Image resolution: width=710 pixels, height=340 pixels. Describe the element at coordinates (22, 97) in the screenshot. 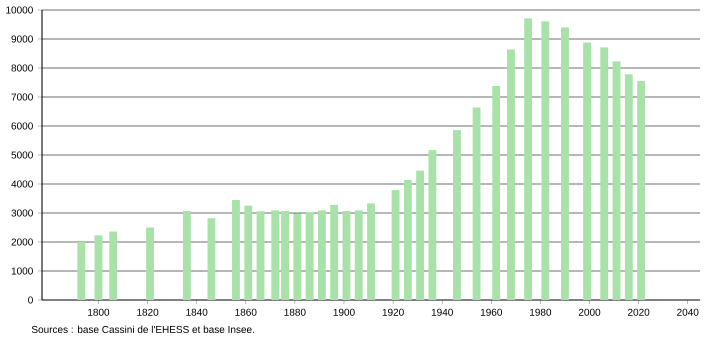

I see `y-tick-label: 7000` at that location.